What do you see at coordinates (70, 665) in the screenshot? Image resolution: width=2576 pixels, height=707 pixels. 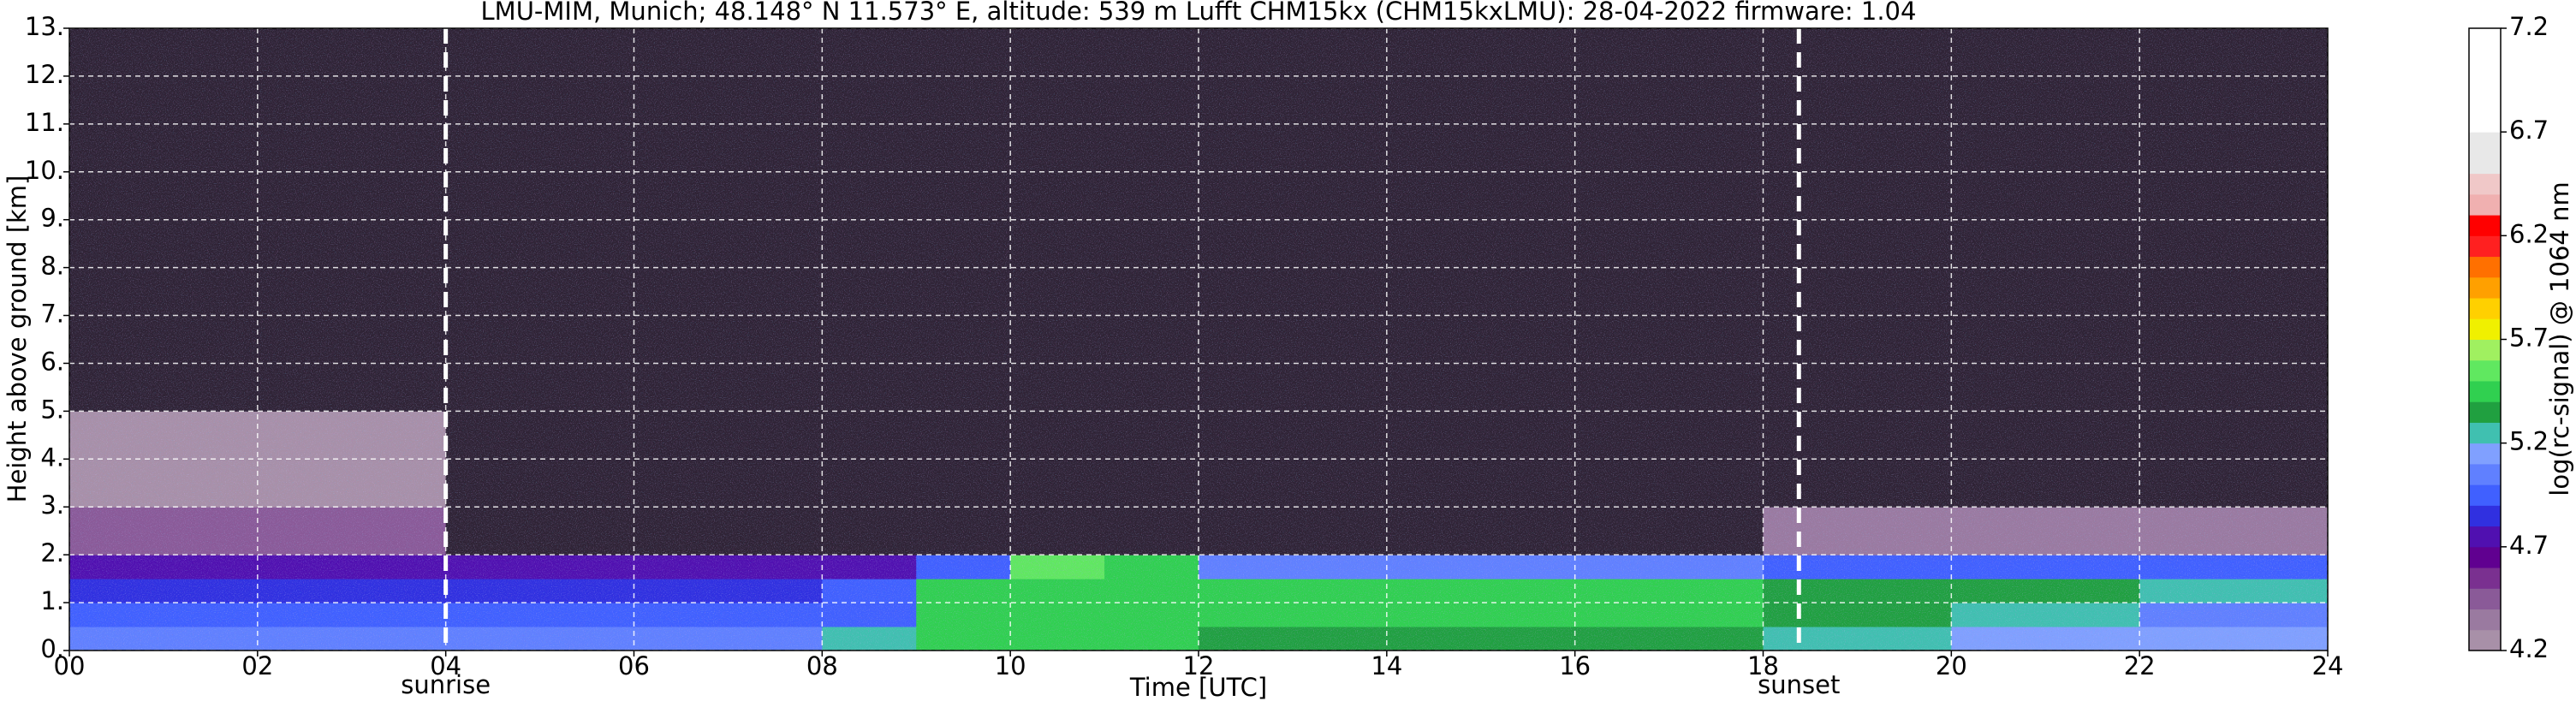 I see `x-tick-label: 00` at bounding box center [70, 665].